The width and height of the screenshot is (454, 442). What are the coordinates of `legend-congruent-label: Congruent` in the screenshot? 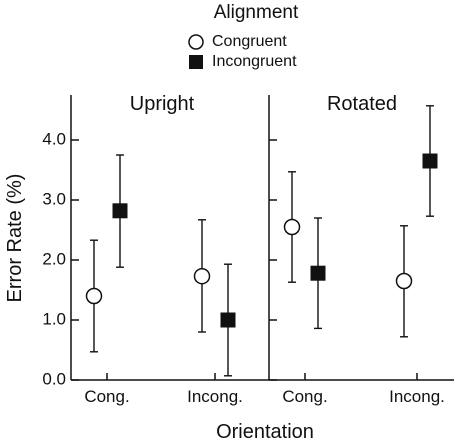 It's located at (249, 41).